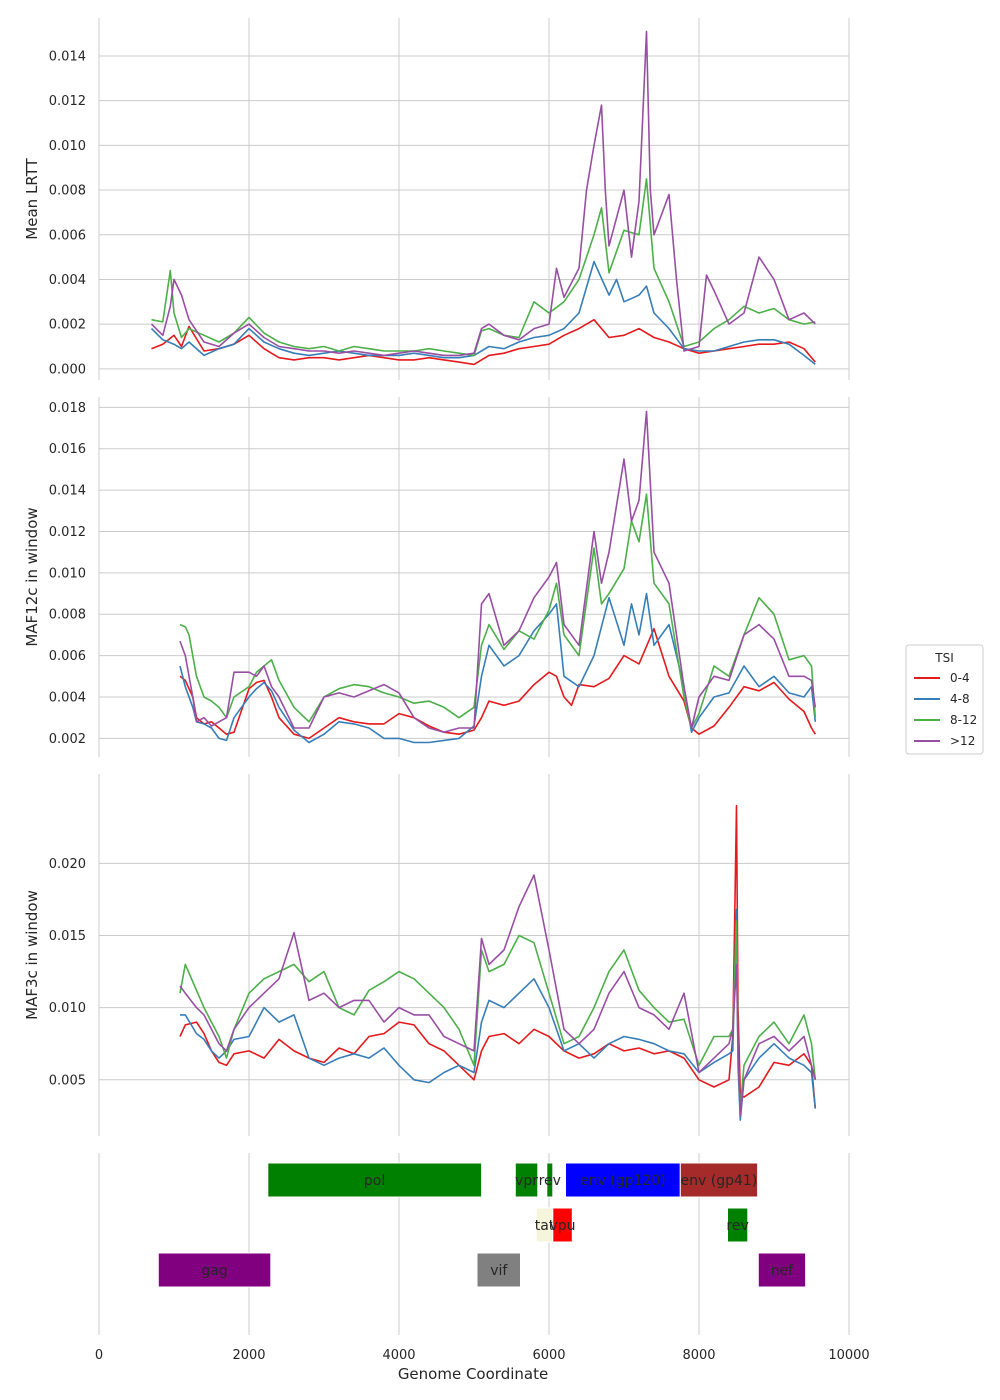 Image resolution: width=1000 pixels, height=1400 pixels. What do you see at coordinates (960, 678) in the screenshot?
I see `legend-label-0-4: 0-4` at bounding box center [960, 678].